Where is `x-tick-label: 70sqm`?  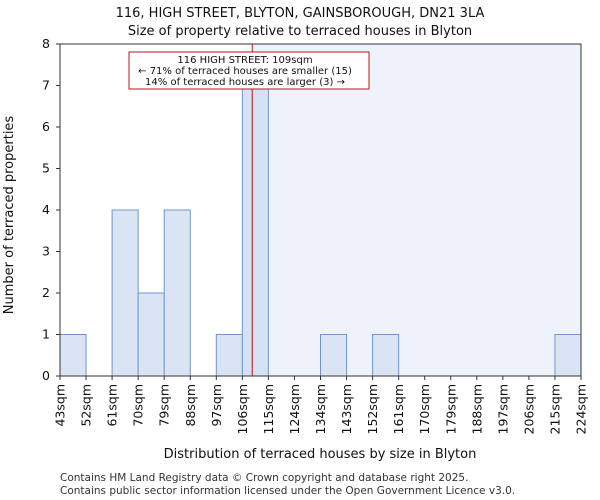
x-tick-label: 70sqm is located at coordinates (138, 405).